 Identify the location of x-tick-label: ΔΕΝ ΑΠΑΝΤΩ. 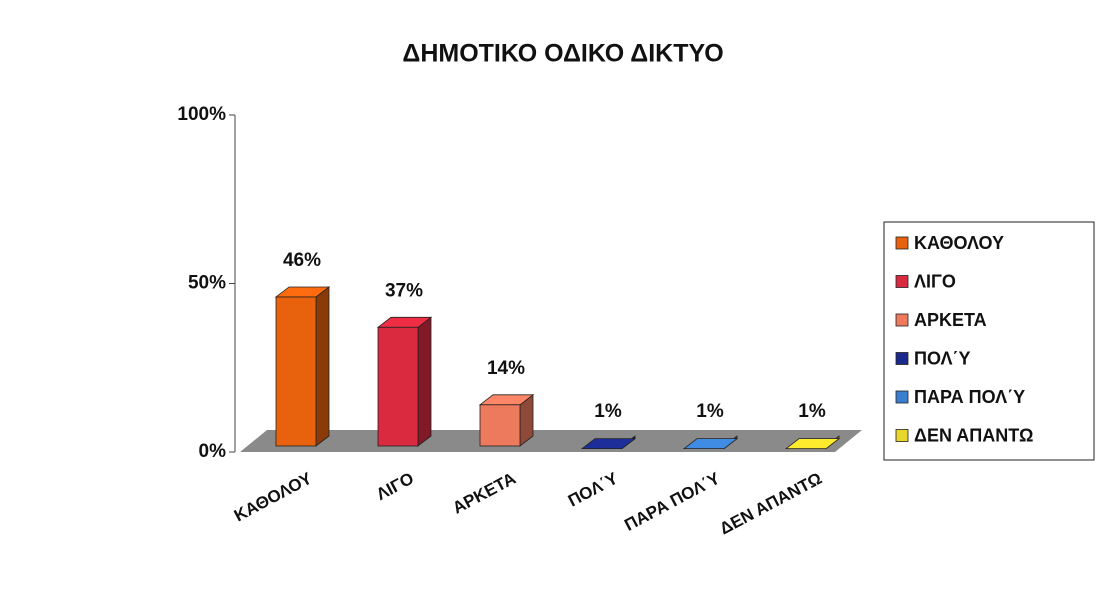
(771, 504).